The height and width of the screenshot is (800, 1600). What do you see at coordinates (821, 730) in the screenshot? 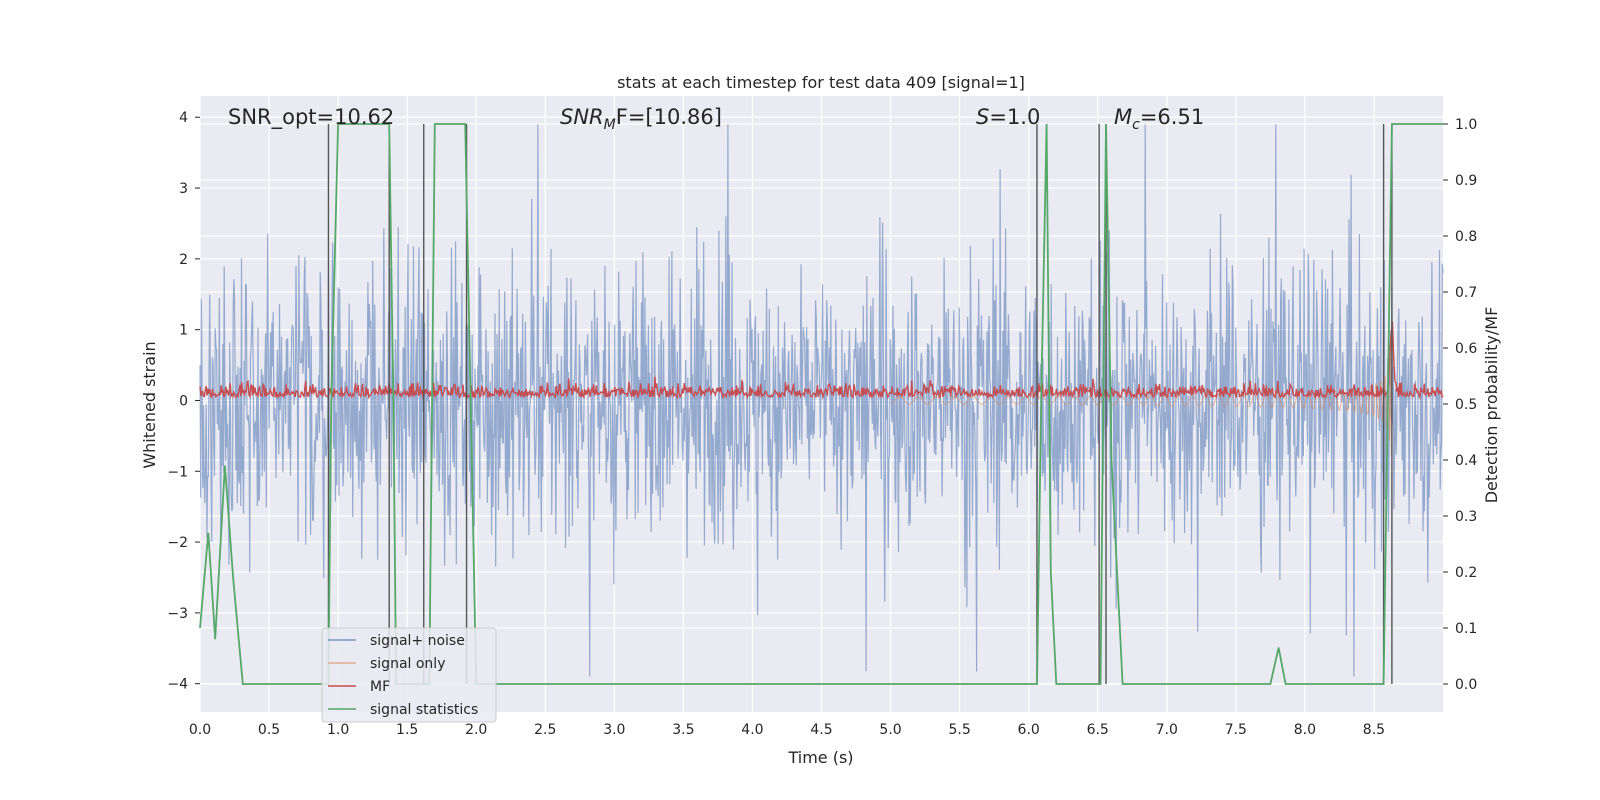
I see `x-tick-label: 4.5` at bounding box center [821, 730].